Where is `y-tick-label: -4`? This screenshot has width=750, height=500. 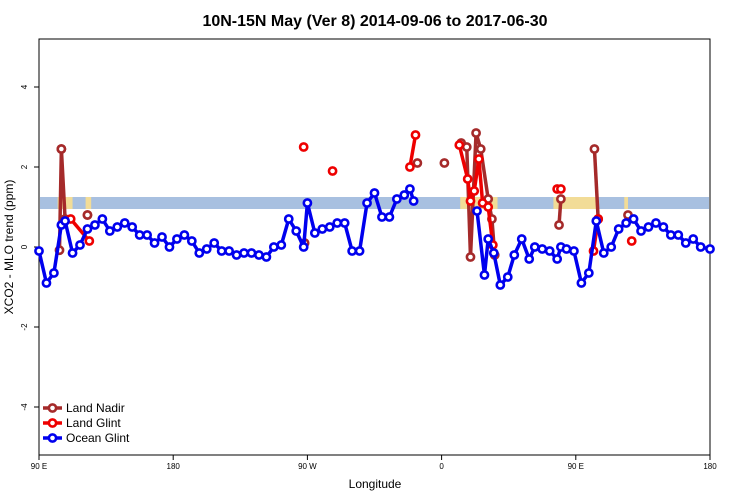 y-tick-label: -4 is located at coordinates (24, 407).